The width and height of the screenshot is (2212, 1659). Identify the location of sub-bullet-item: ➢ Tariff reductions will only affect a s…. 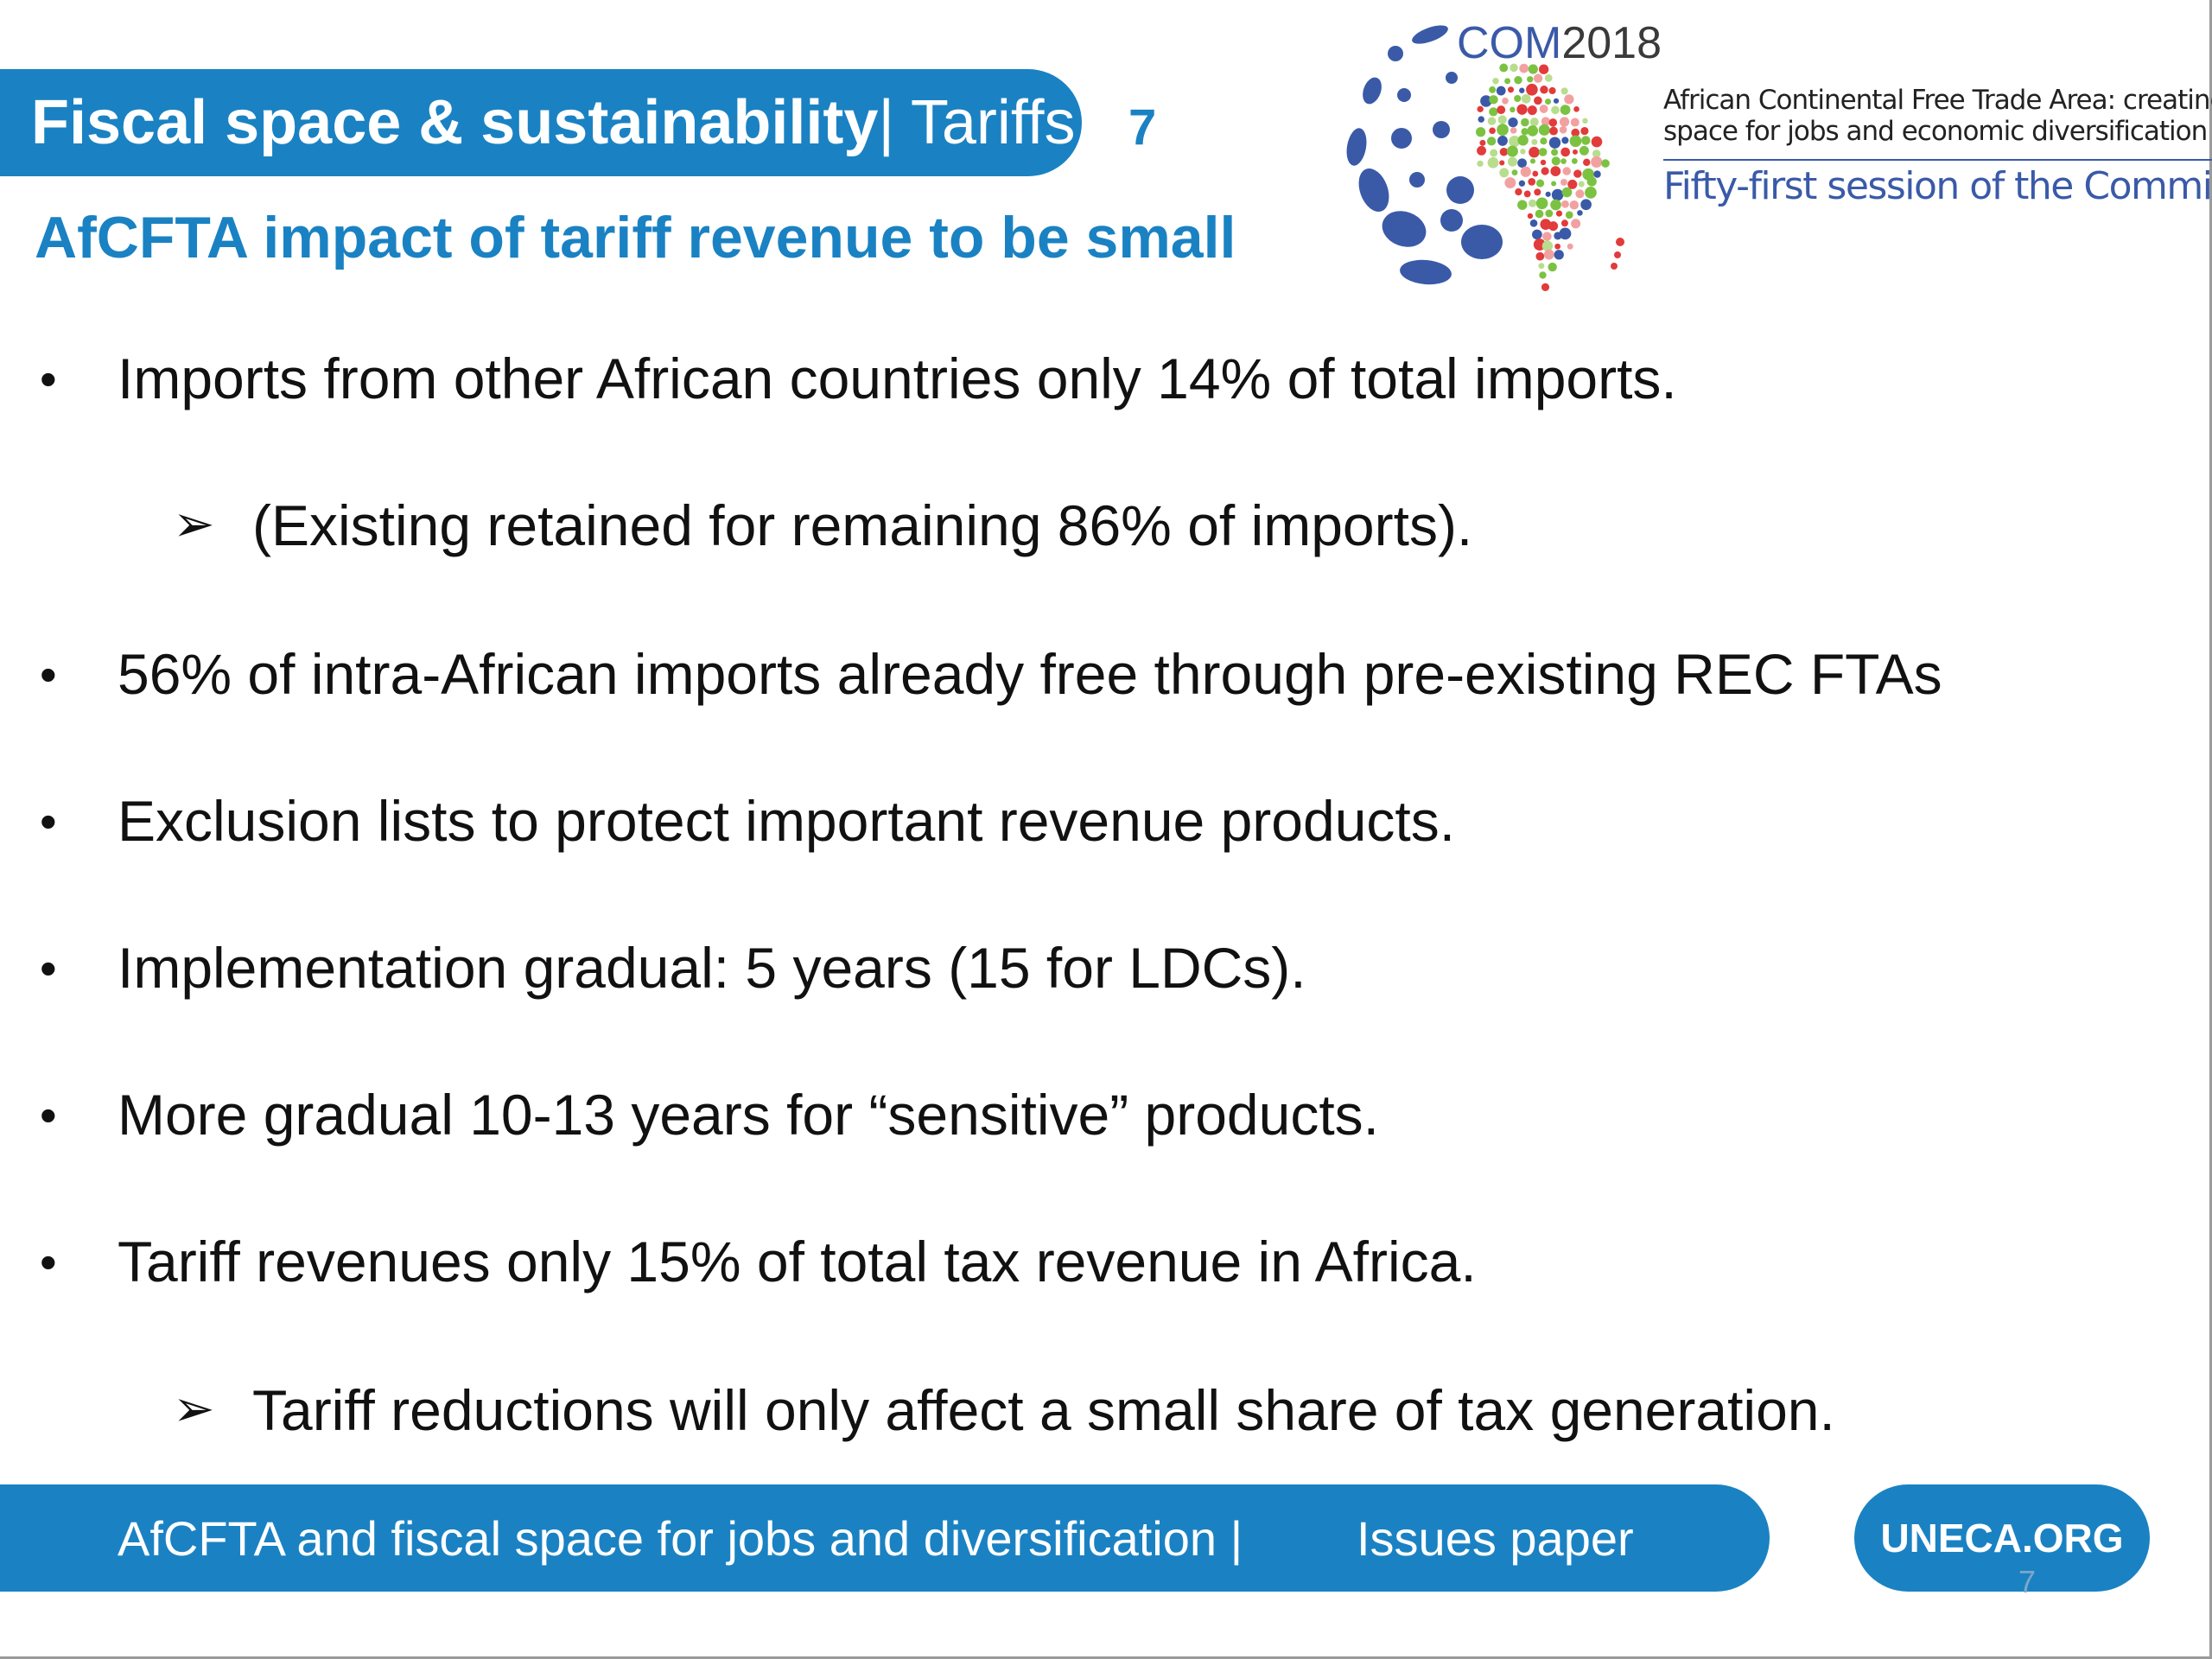
(1004, 1410).